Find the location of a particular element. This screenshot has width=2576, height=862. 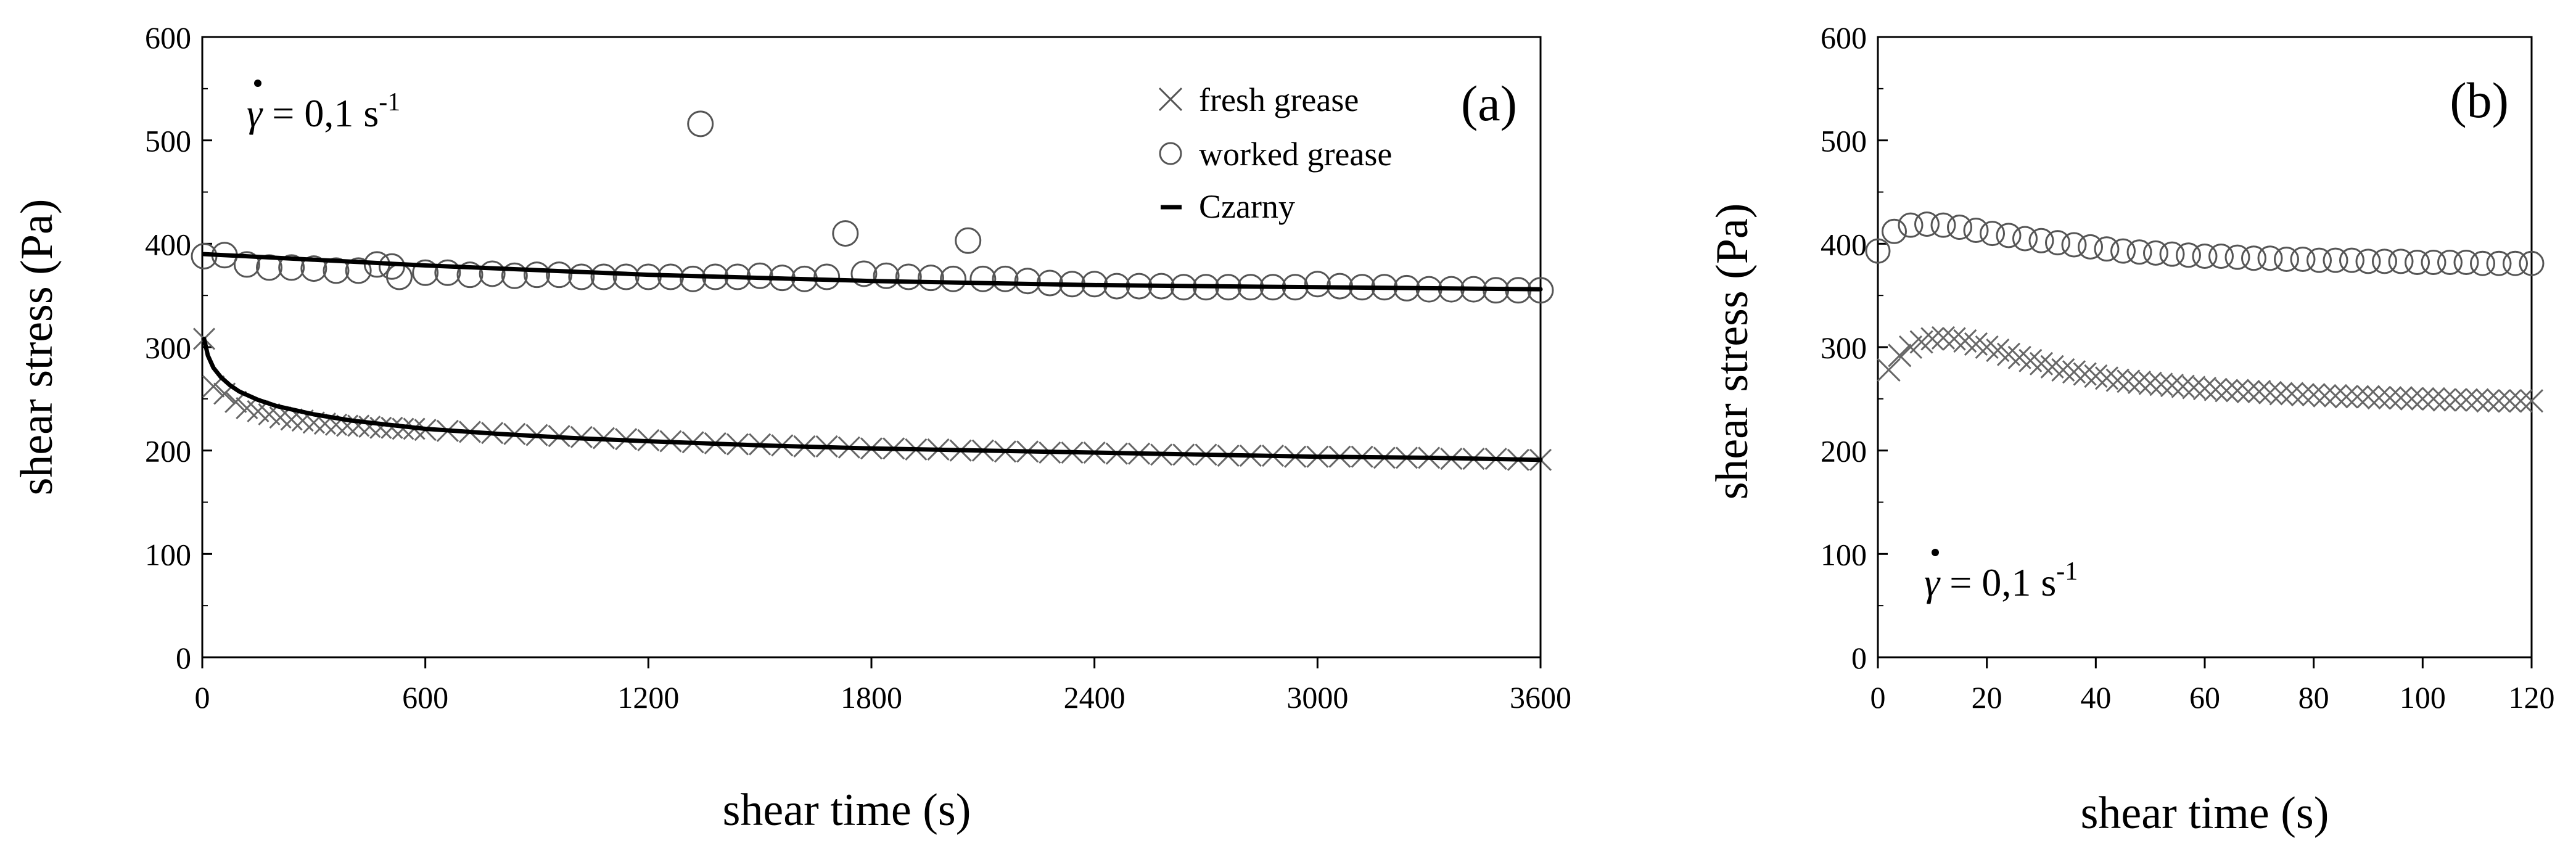

legend-entry-fresh-grease: fresh grease is located at coordinates (1258, 99).